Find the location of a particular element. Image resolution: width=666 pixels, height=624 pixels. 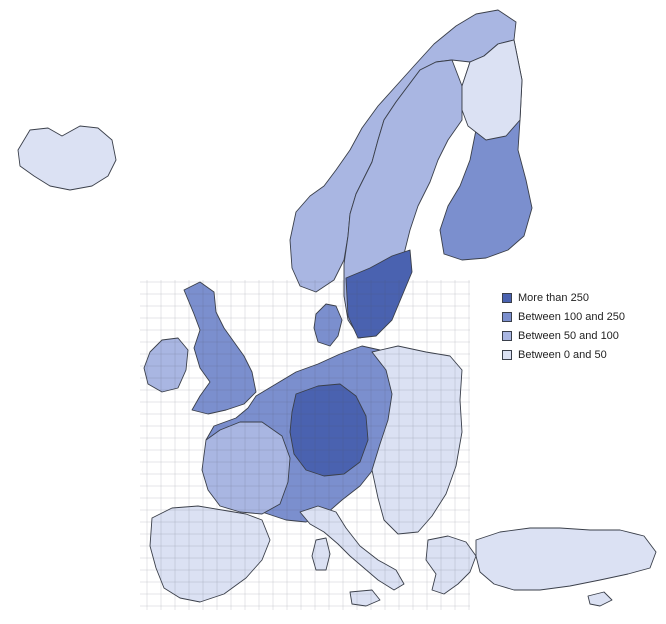

region-lapland is located at coordinates (492, 90).